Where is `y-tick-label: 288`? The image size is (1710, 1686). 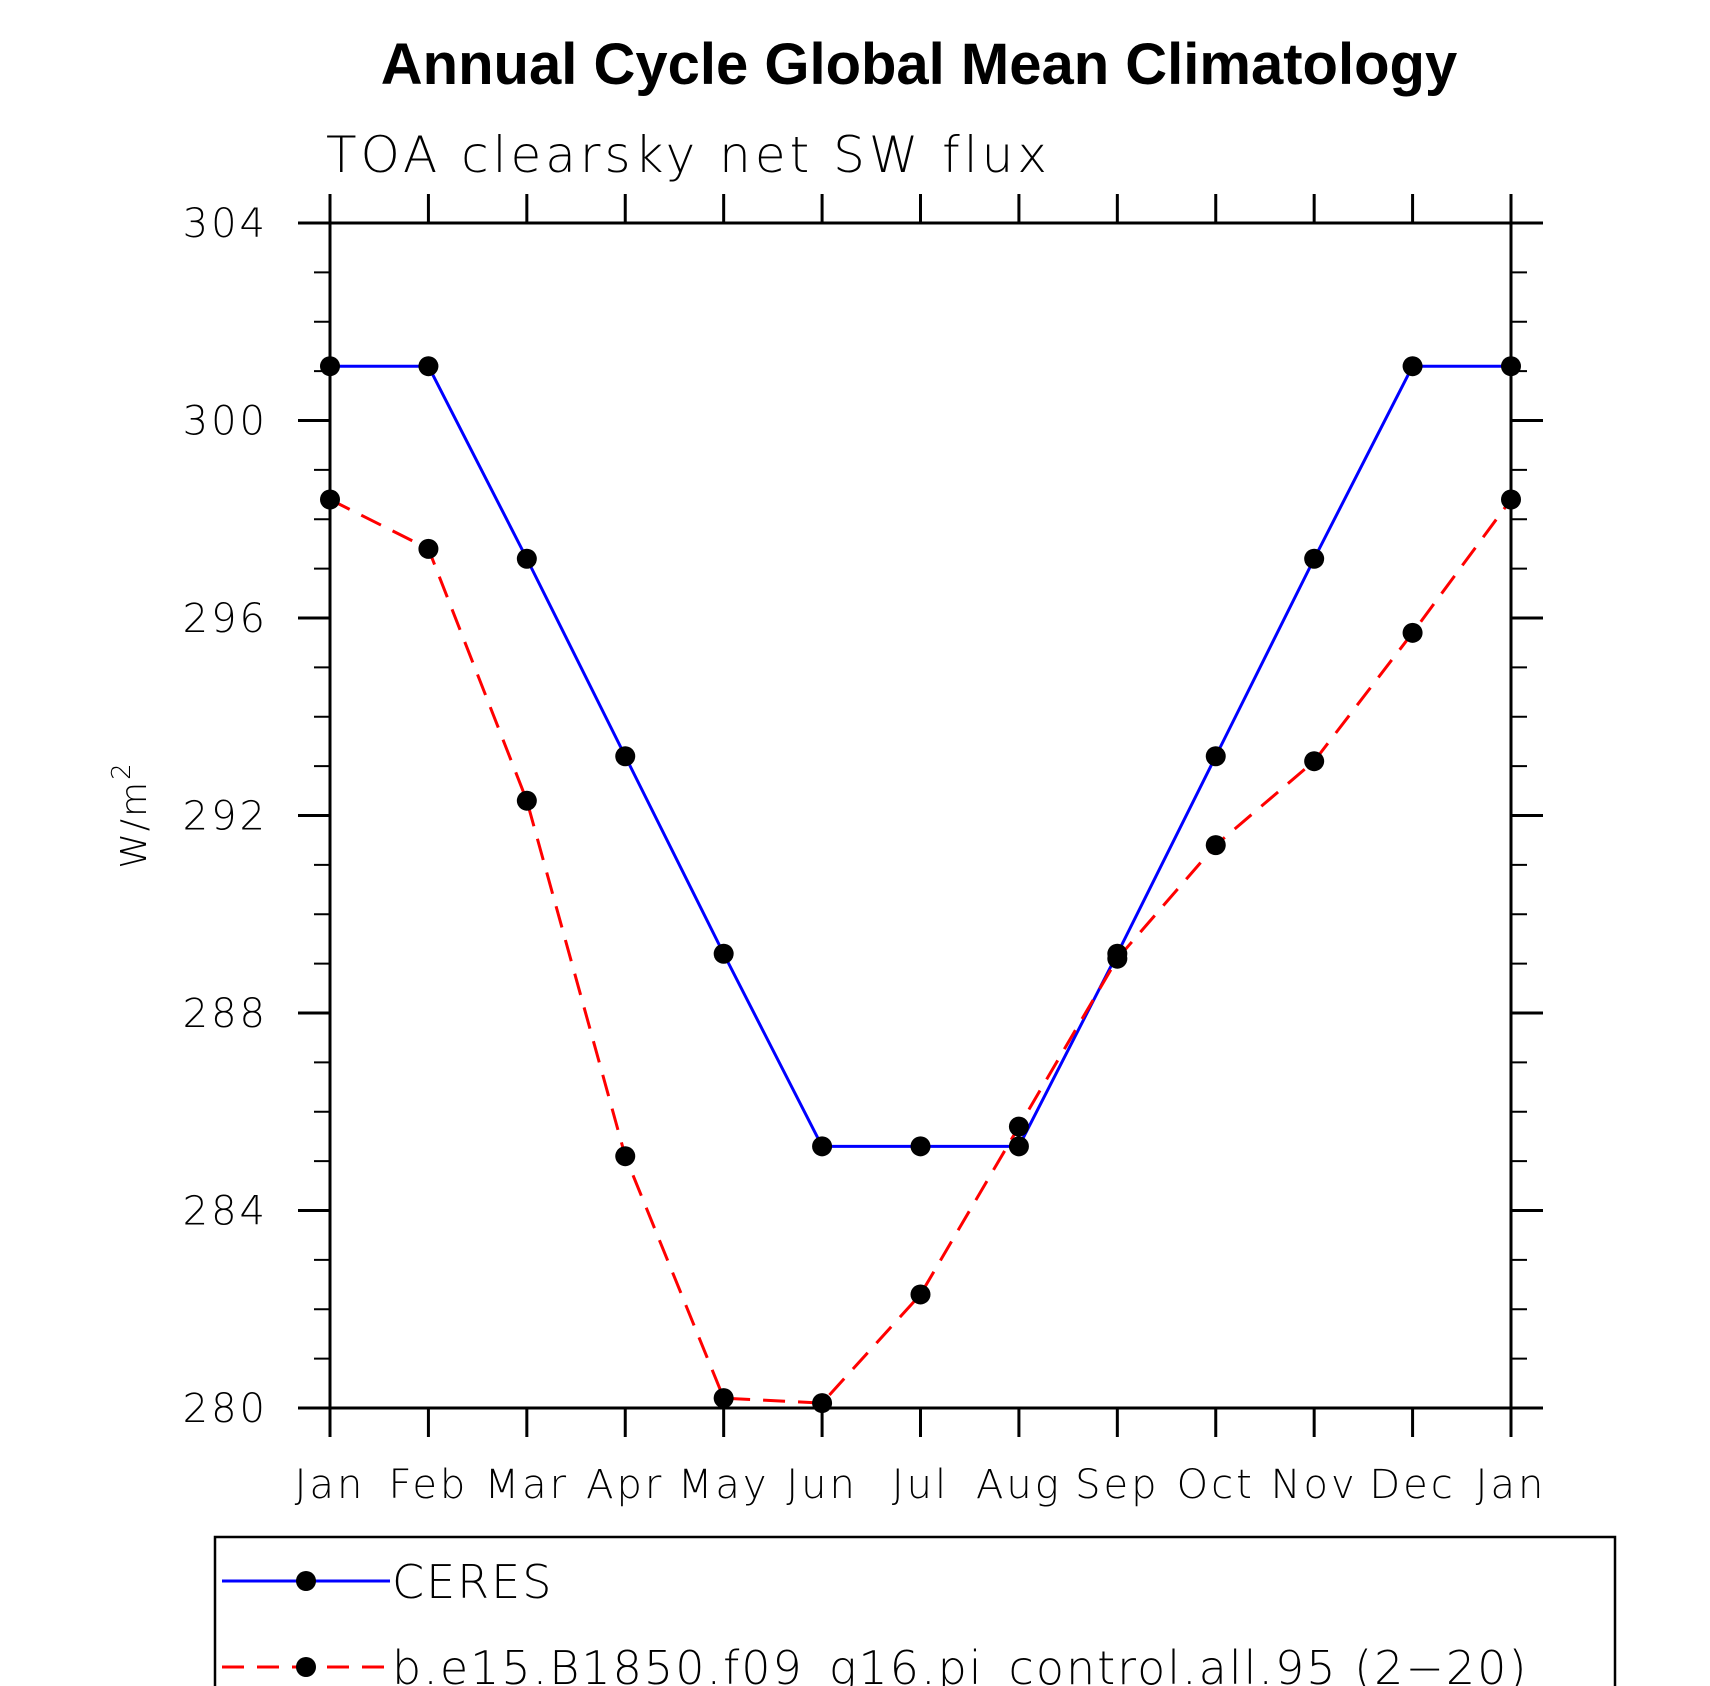 y-tick-label: 288 is located at coordinates (225, 1014).